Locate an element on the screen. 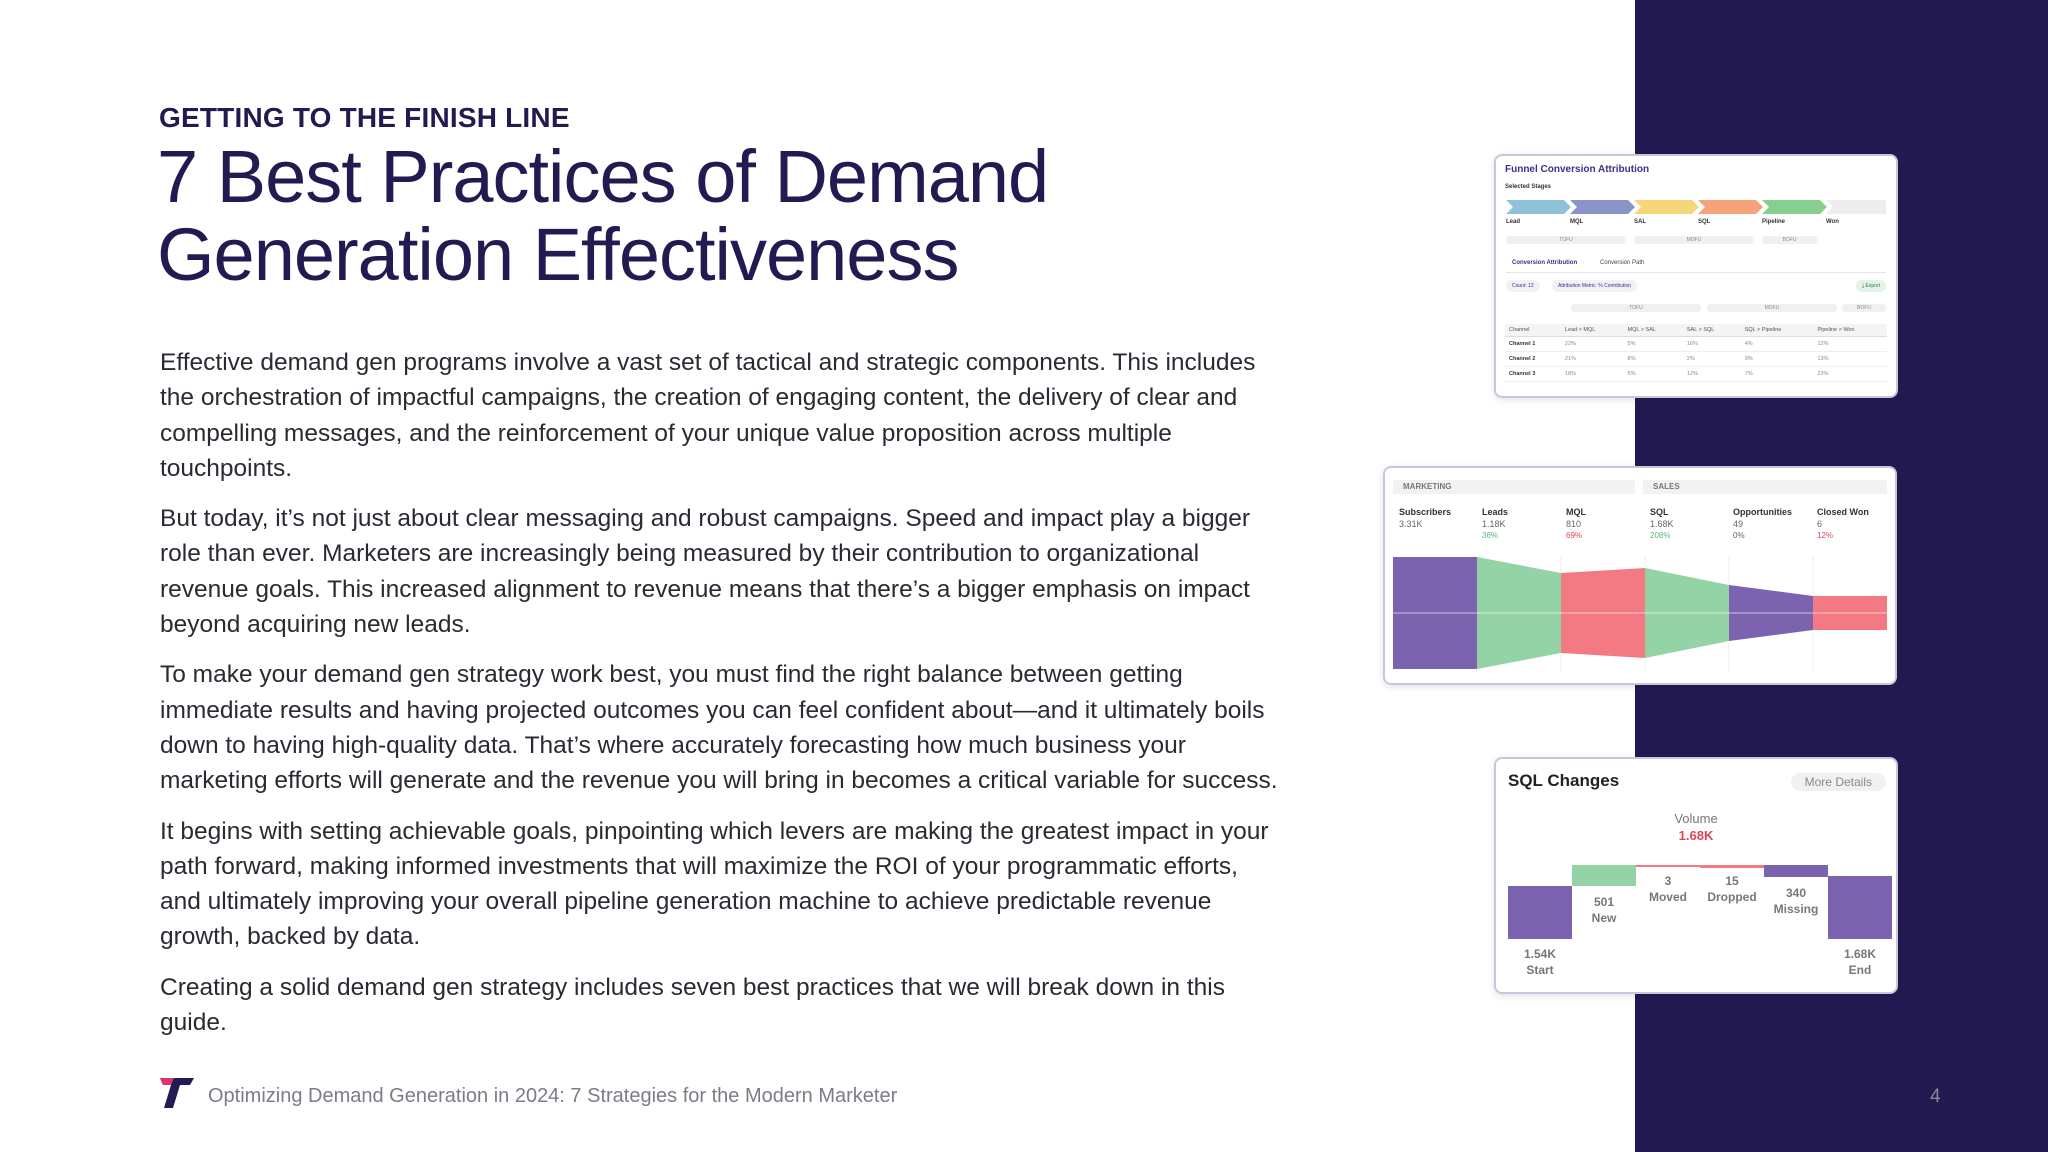  caption: Moved is located at coordinates (1667, 897).